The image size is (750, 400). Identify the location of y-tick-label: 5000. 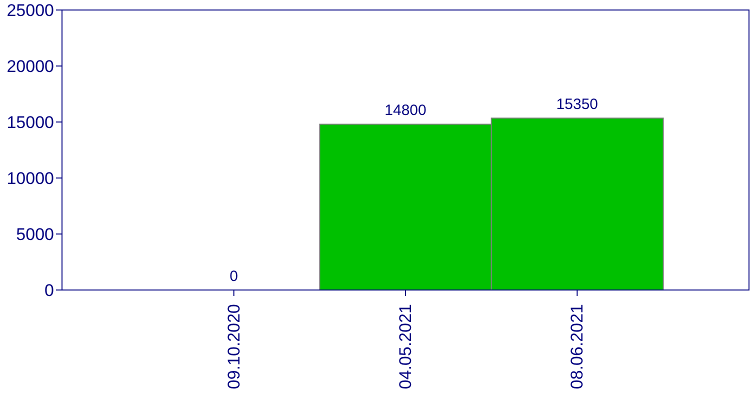
(35, 234).